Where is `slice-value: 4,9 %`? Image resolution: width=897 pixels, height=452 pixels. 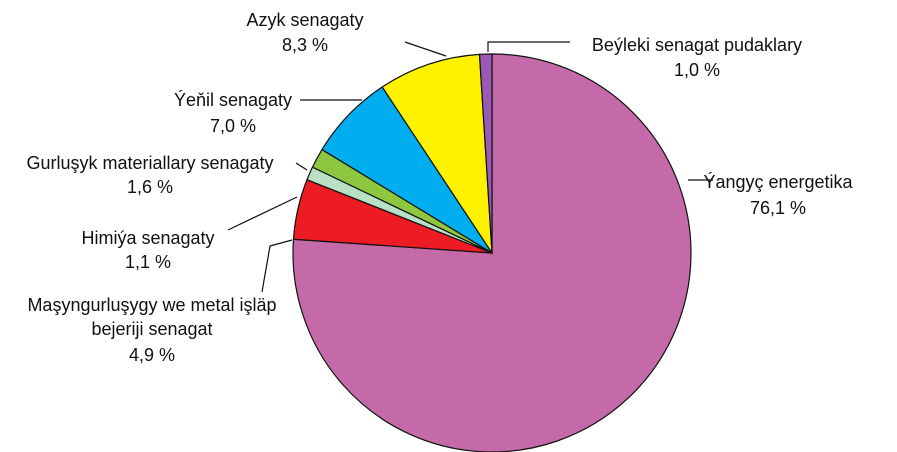 slice-value: 4,9 % is located at coordinates (152, 355).